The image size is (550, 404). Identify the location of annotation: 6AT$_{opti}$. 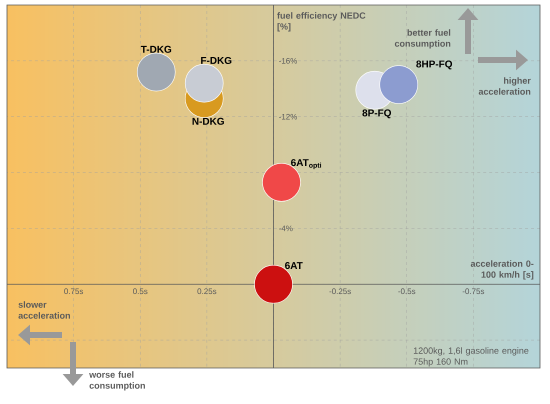
(306, 164).